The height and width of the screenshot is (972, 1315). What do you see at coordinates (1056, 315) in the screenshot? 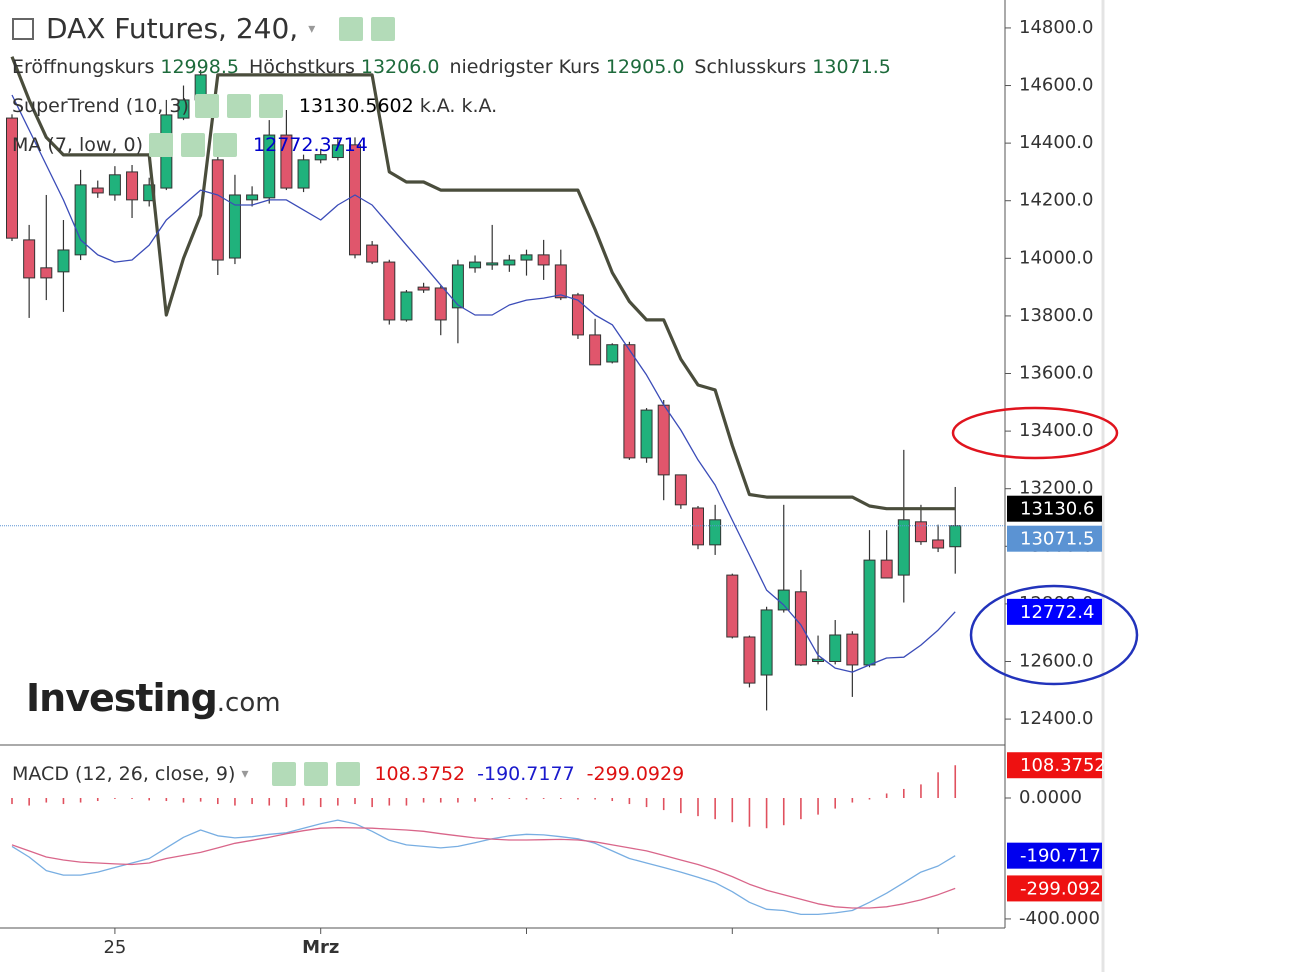
I see `y-tick-label: 13800.0` at bounding box center [1056, 315].